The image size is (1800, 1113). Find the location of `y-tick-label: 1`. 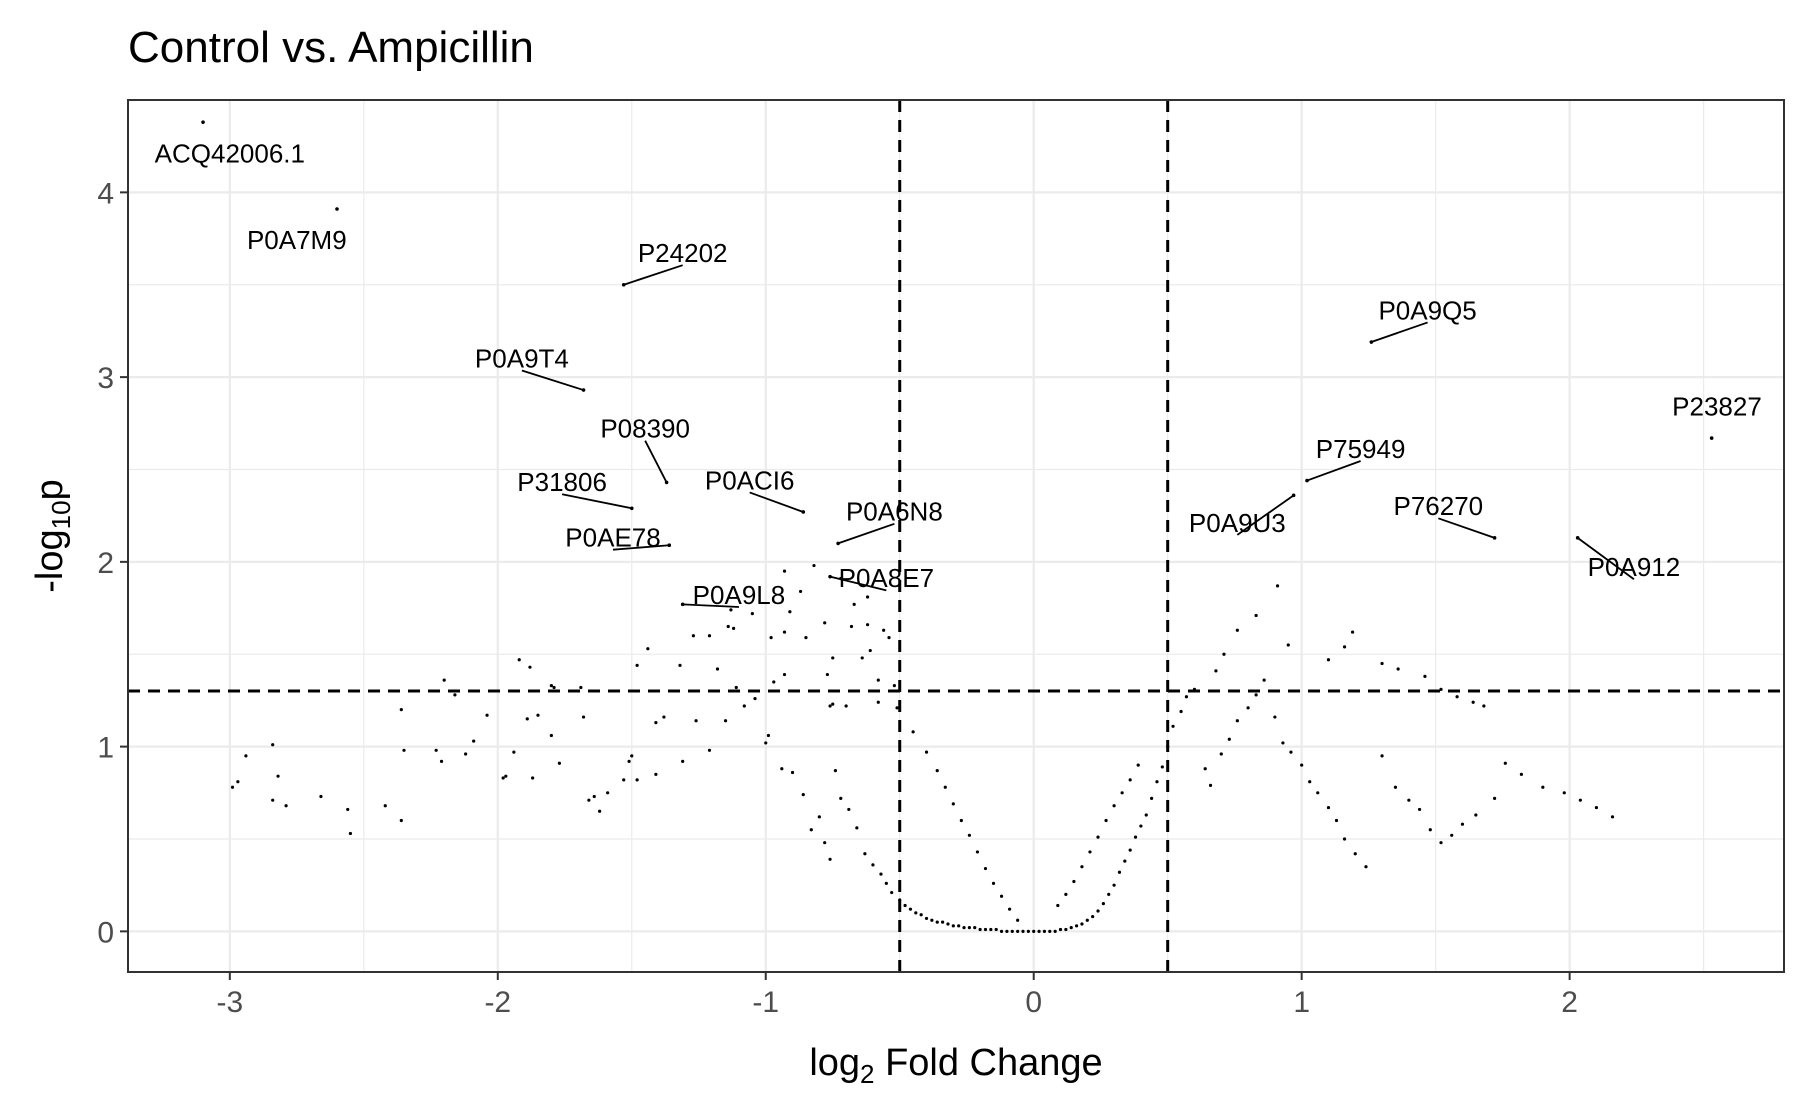

y-tick-label: 1 is located at coordinates (105, 748).